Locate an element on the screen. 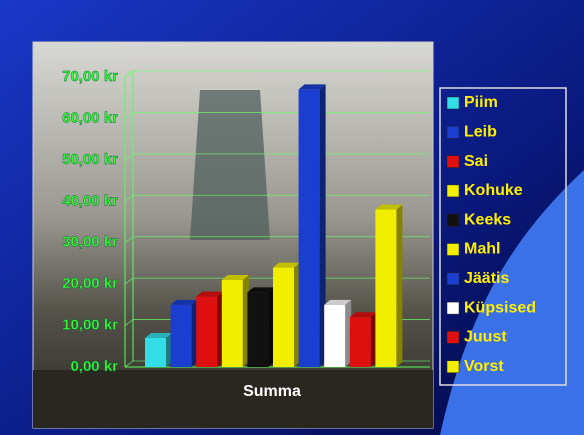  legend-label: Küpsised is located at coordinates (500, 307).